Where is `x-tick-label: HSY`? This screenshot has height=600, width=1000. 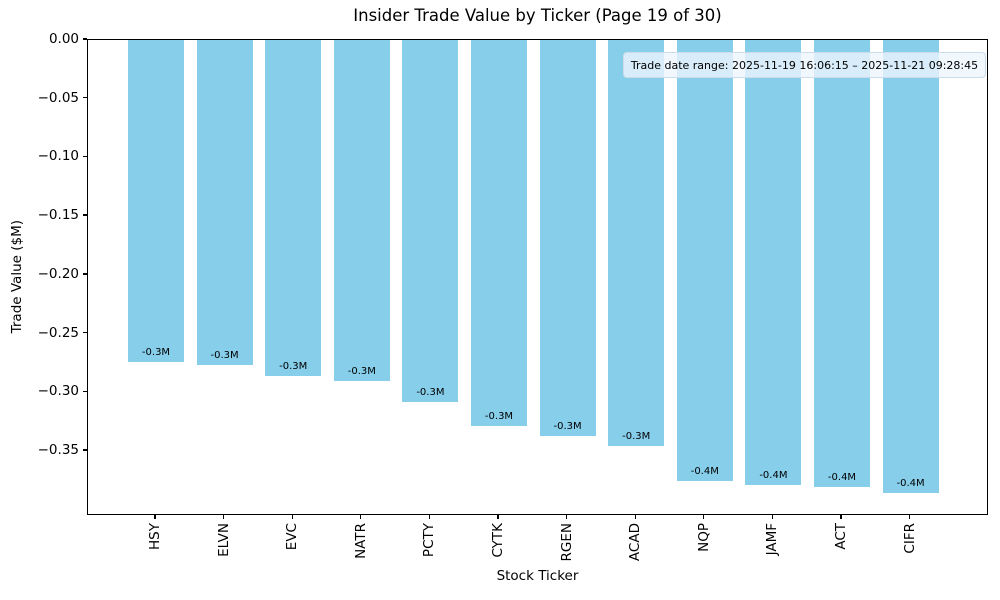
x-tick-label: HSY is located at coordinates (155, 536).